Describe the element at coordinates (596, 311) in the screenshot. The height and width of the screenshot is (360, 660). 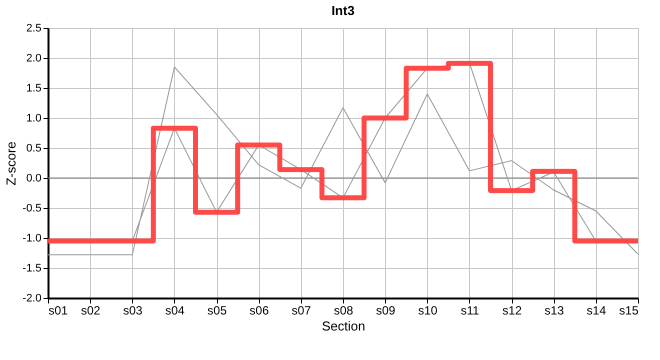
I see `x-tick-label: s14` at that location.